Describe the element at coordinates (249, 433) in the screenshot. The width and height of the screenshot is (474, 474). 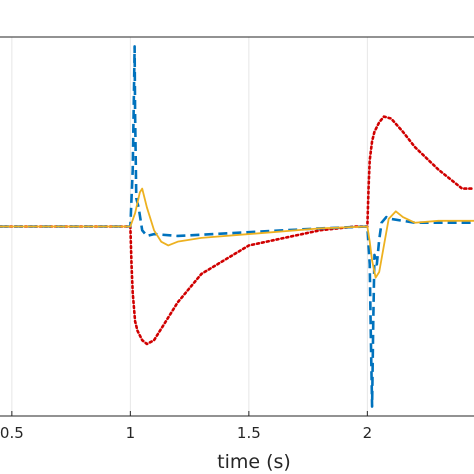
I see `x-tick-label: 1.5` at that location.